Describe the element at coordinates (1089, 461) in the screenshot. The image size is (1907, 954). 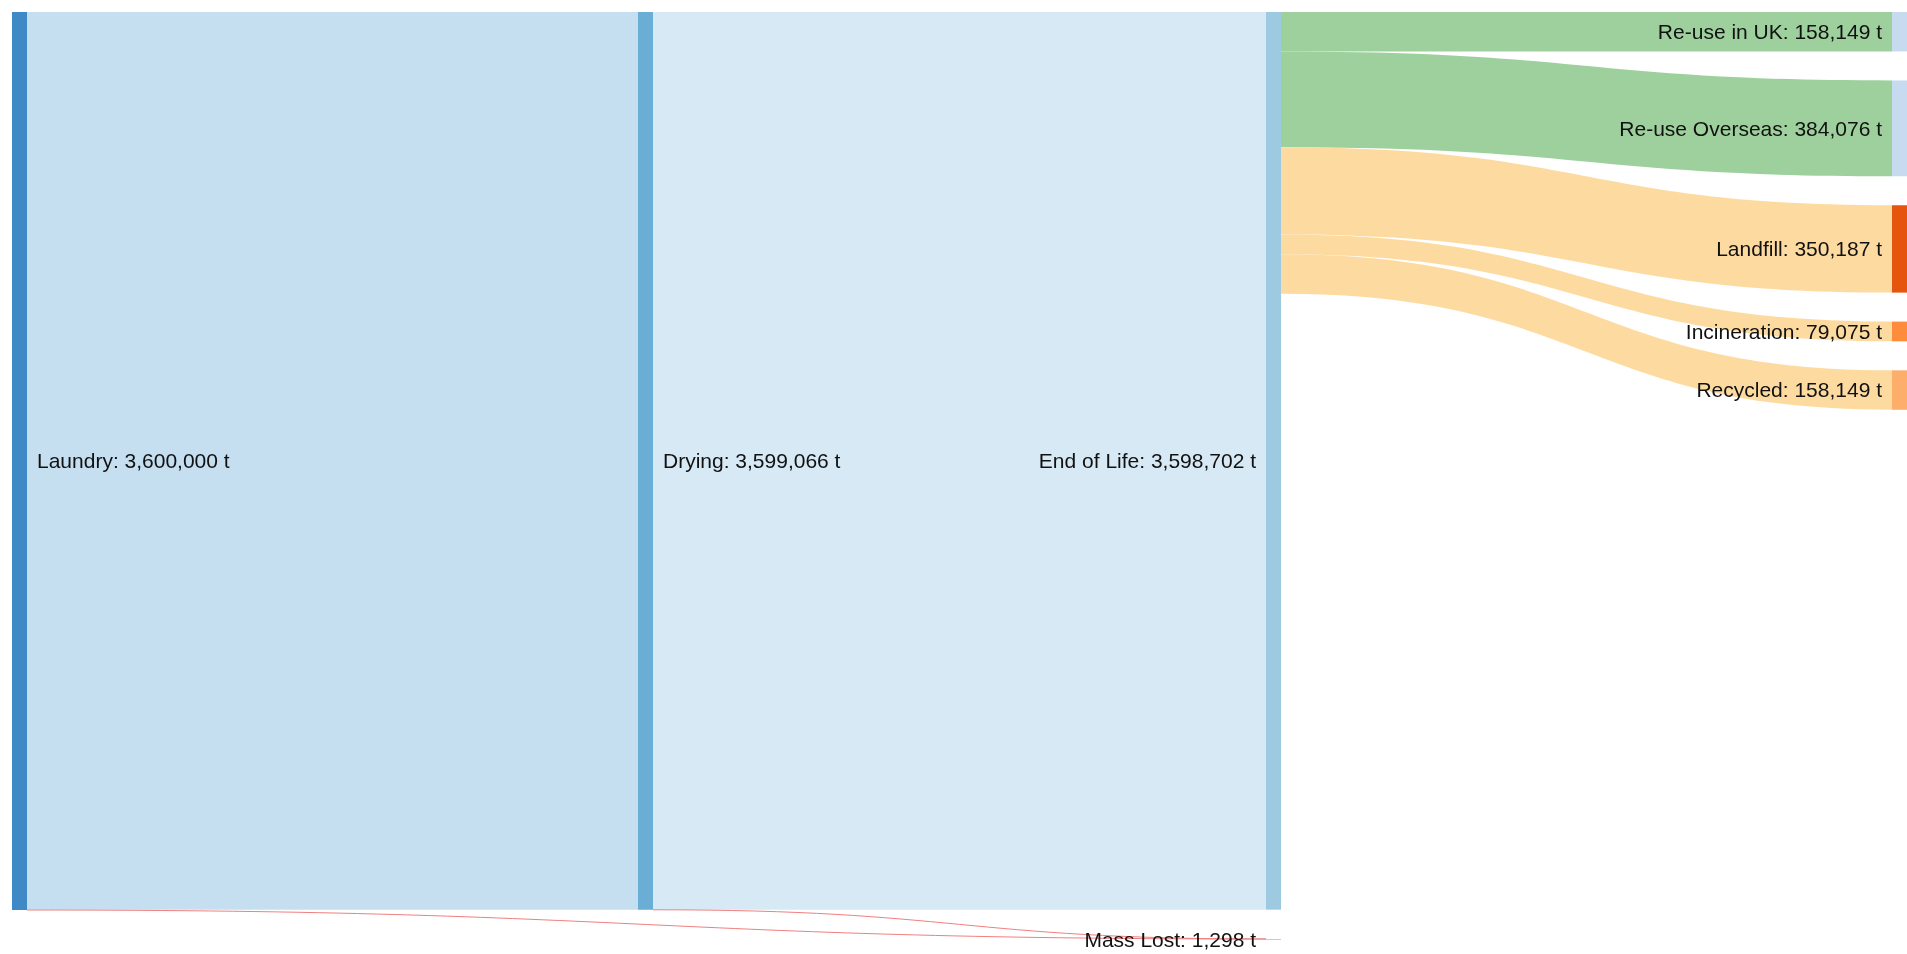
I see `category-label: End of Life` at that location.